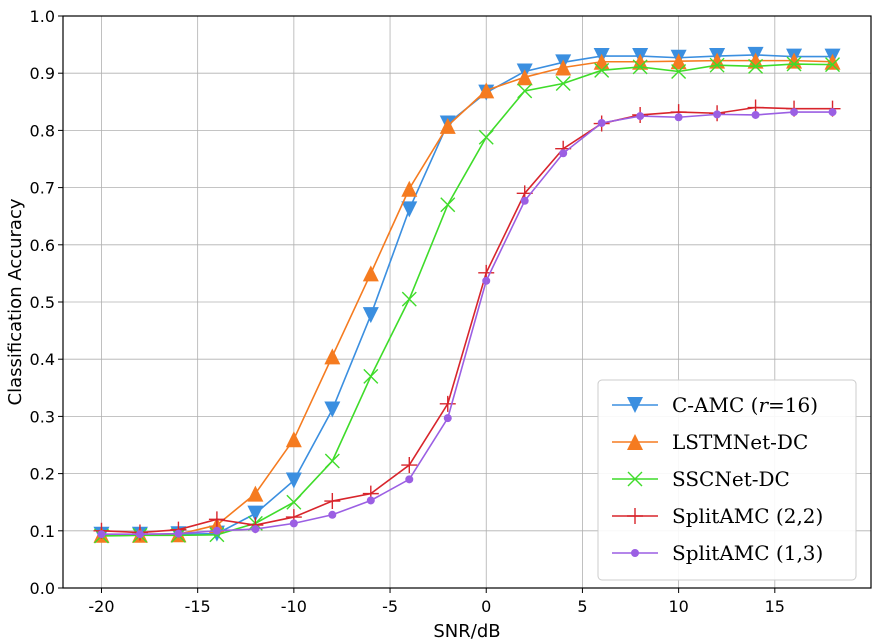 This screenshot has height=643, width=886. What do you see at coordinates (42, 359) in the screenshot?
I see `y-tick-label: 0.4` at bounding box center [42, 359].